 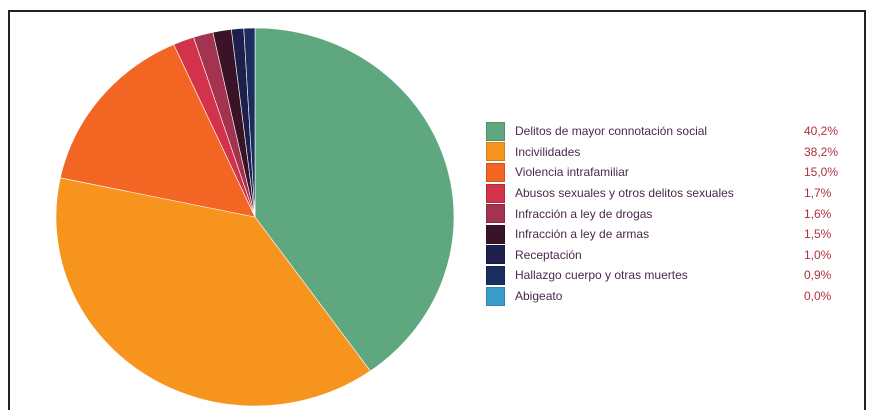 What do you see at coordinates (582, 234) in the screenshot?
I see `legend-label-5: Infracción a ley de armas` at bounding box center [582, 234].